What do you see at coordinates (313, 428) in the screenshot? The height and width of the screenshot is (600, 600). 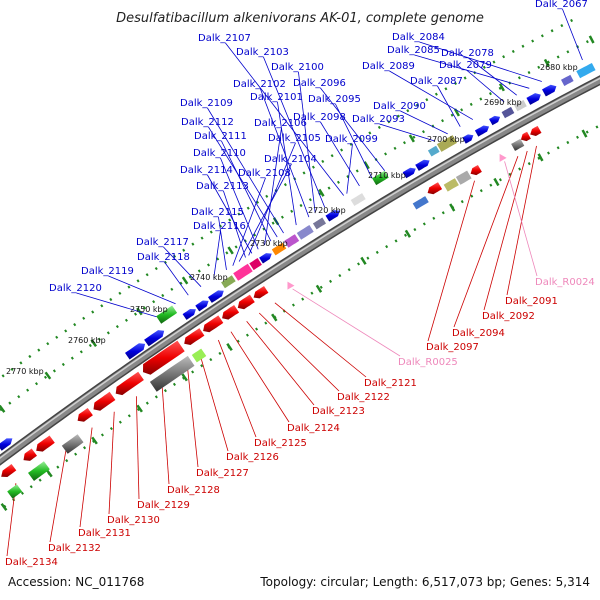 I see `gene-label-minus: Dalk_2124` at bounding box center [313, 428].